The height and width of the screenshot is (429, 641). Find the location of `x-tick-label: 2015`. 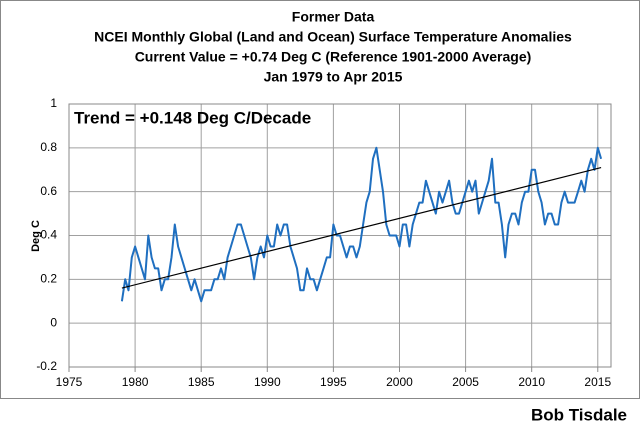

x-tick-label: 2015 is located at coordinates (597, 382).